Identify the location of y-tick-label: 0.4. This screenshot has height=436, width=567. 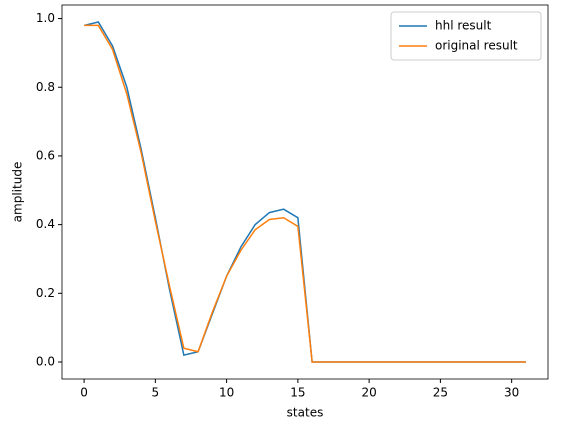
(45, 224).